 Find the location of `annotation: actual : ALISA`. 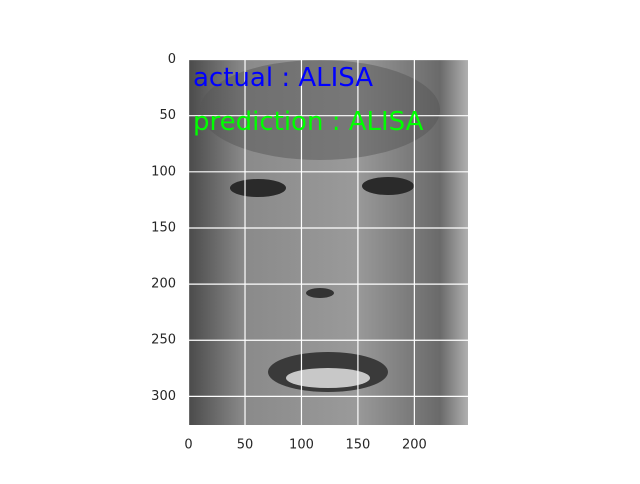

annotation: actual : ALISA is located at coordinates (283, 78).